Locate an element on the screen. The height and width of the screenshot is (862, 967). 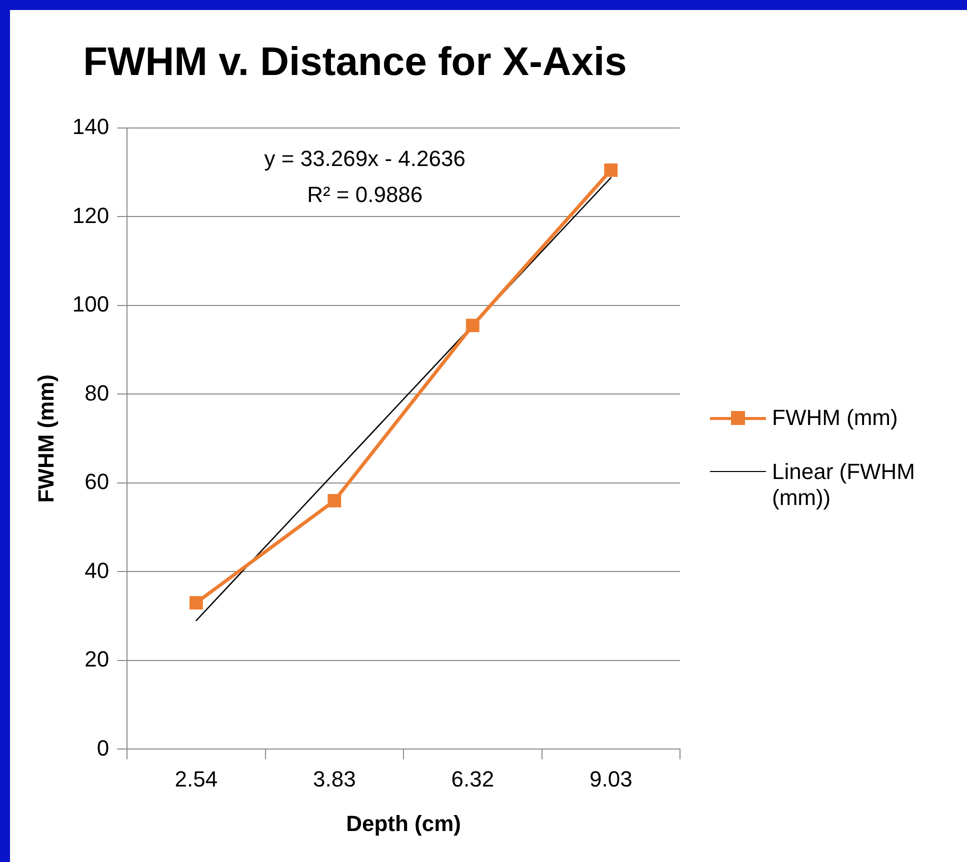
y-tick-label: 40 is located at coordinates (97, 570).